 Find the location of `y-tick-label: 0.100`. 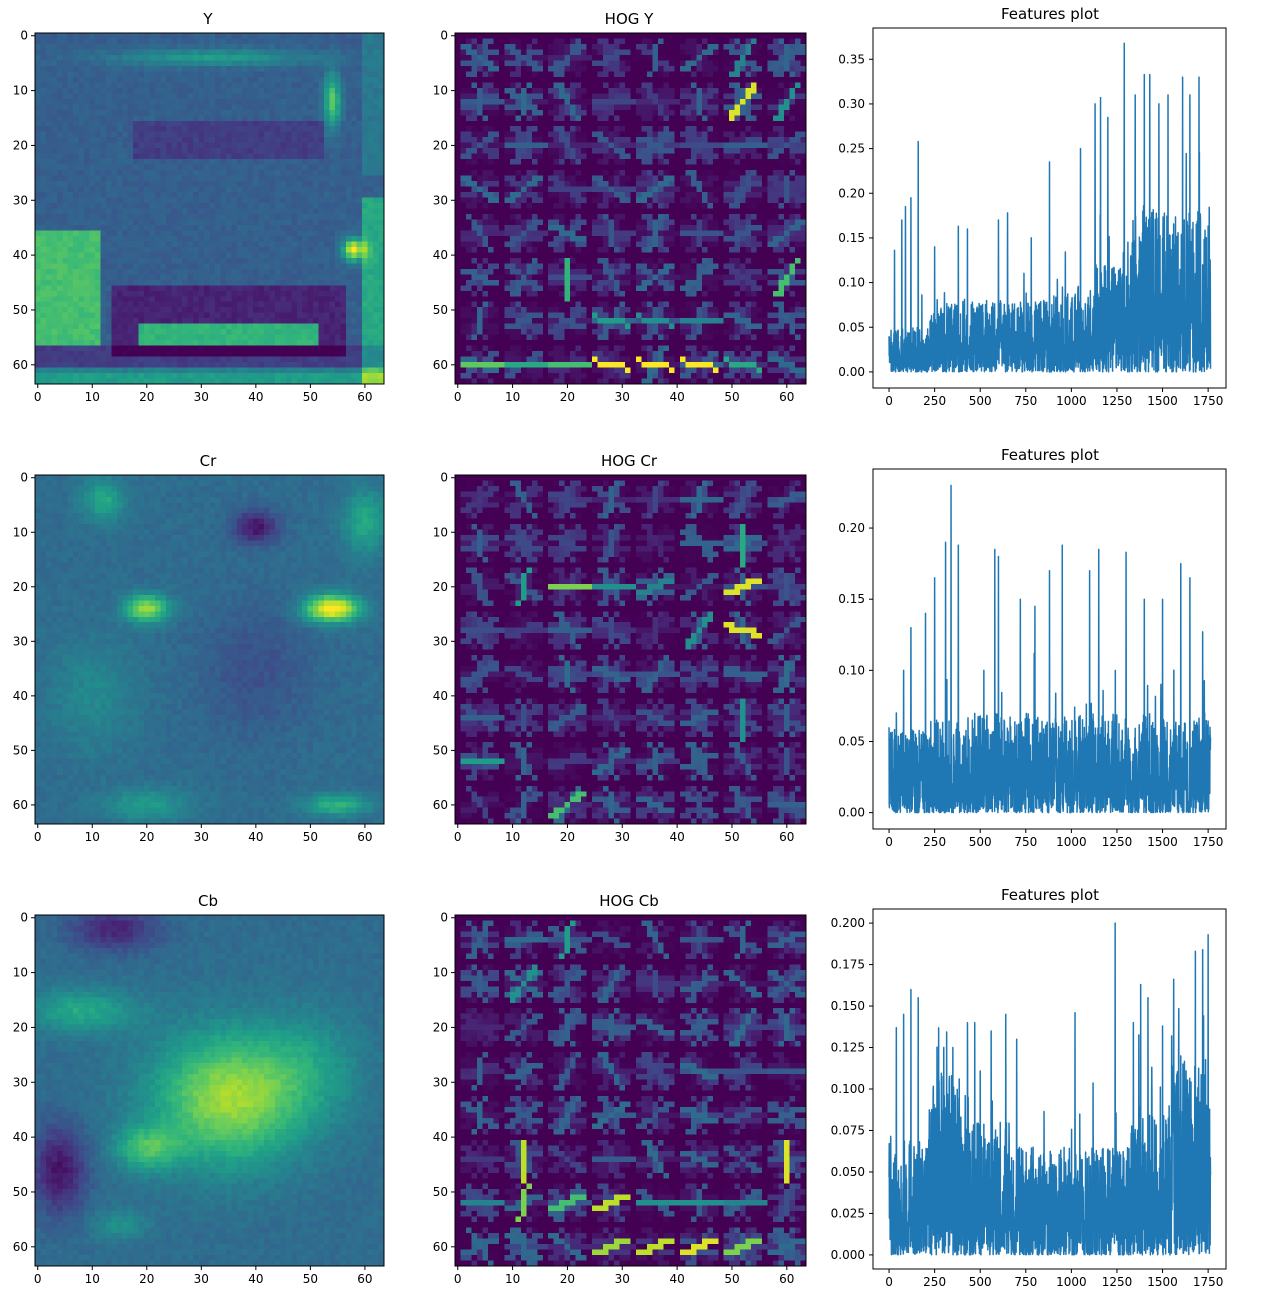

y-tick-label: 0.100 is located at coordinates (848, 1089).